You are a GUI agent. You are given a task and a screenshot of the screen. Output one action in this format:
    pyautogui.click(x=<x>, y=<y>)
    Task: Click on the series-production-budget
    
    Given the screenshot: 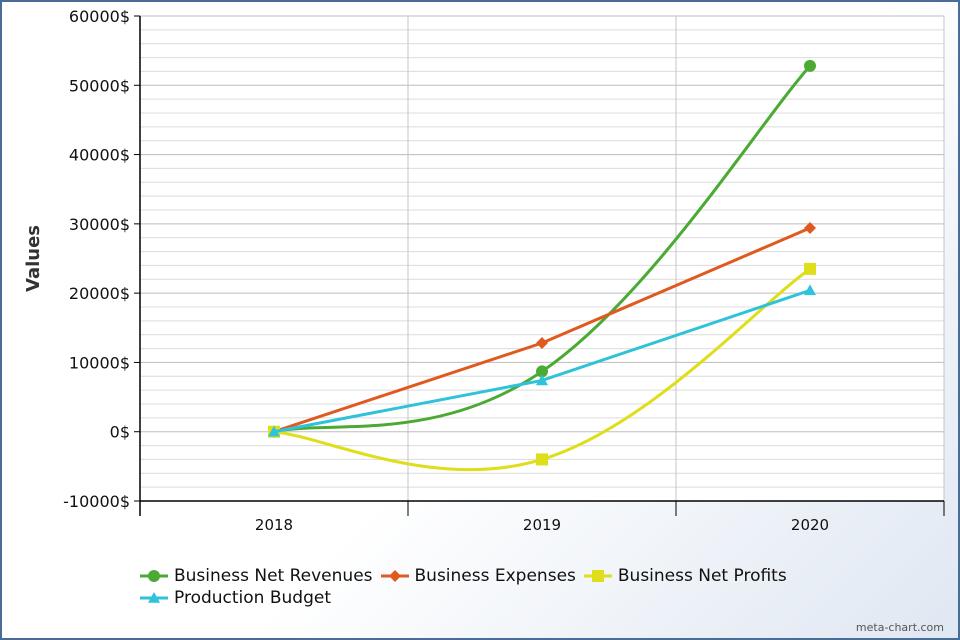 What is the action you would take?
    pyautogui.click(x=542, y=360)
    